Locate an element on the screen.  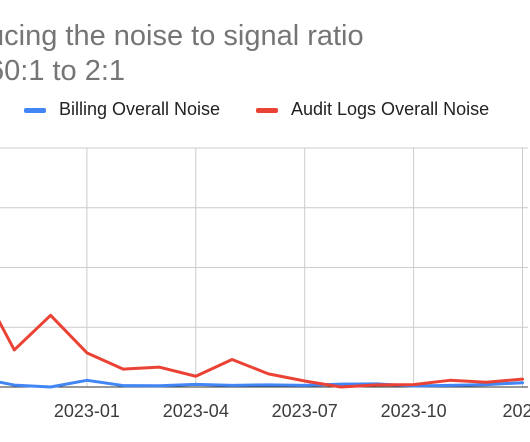
x-tick-label-3: 2023-07 is located at coordinates (305, 411).